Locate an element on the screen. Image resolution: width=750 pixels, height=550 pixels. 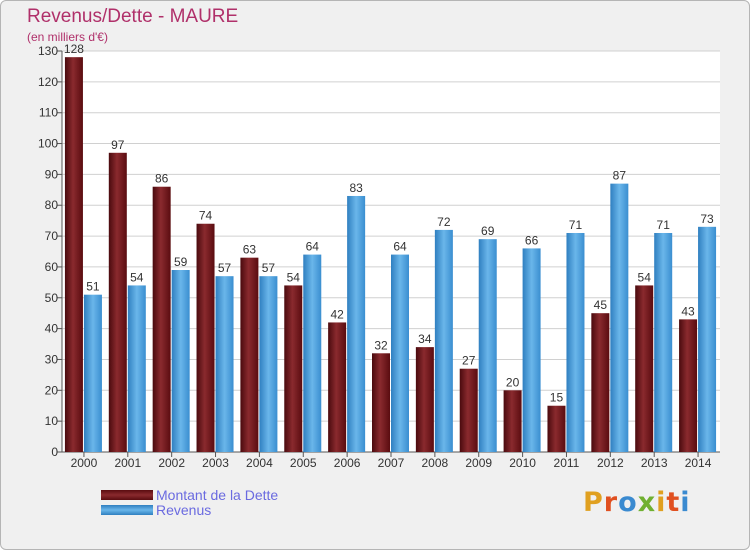
data-label: 69 is located at coordinates (488, 231).